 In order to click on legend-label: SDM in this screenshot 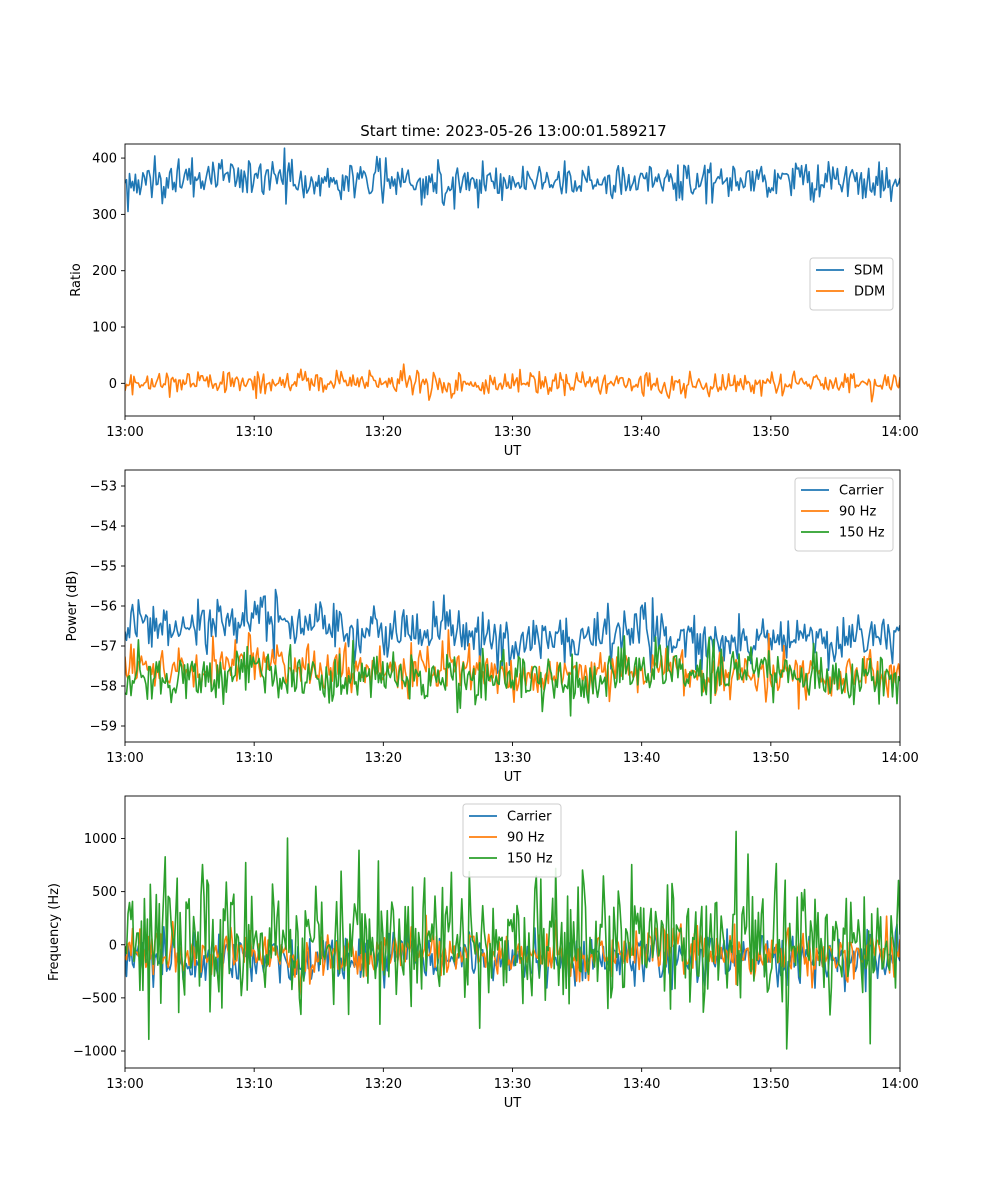, I will do `click(868, 271)`.